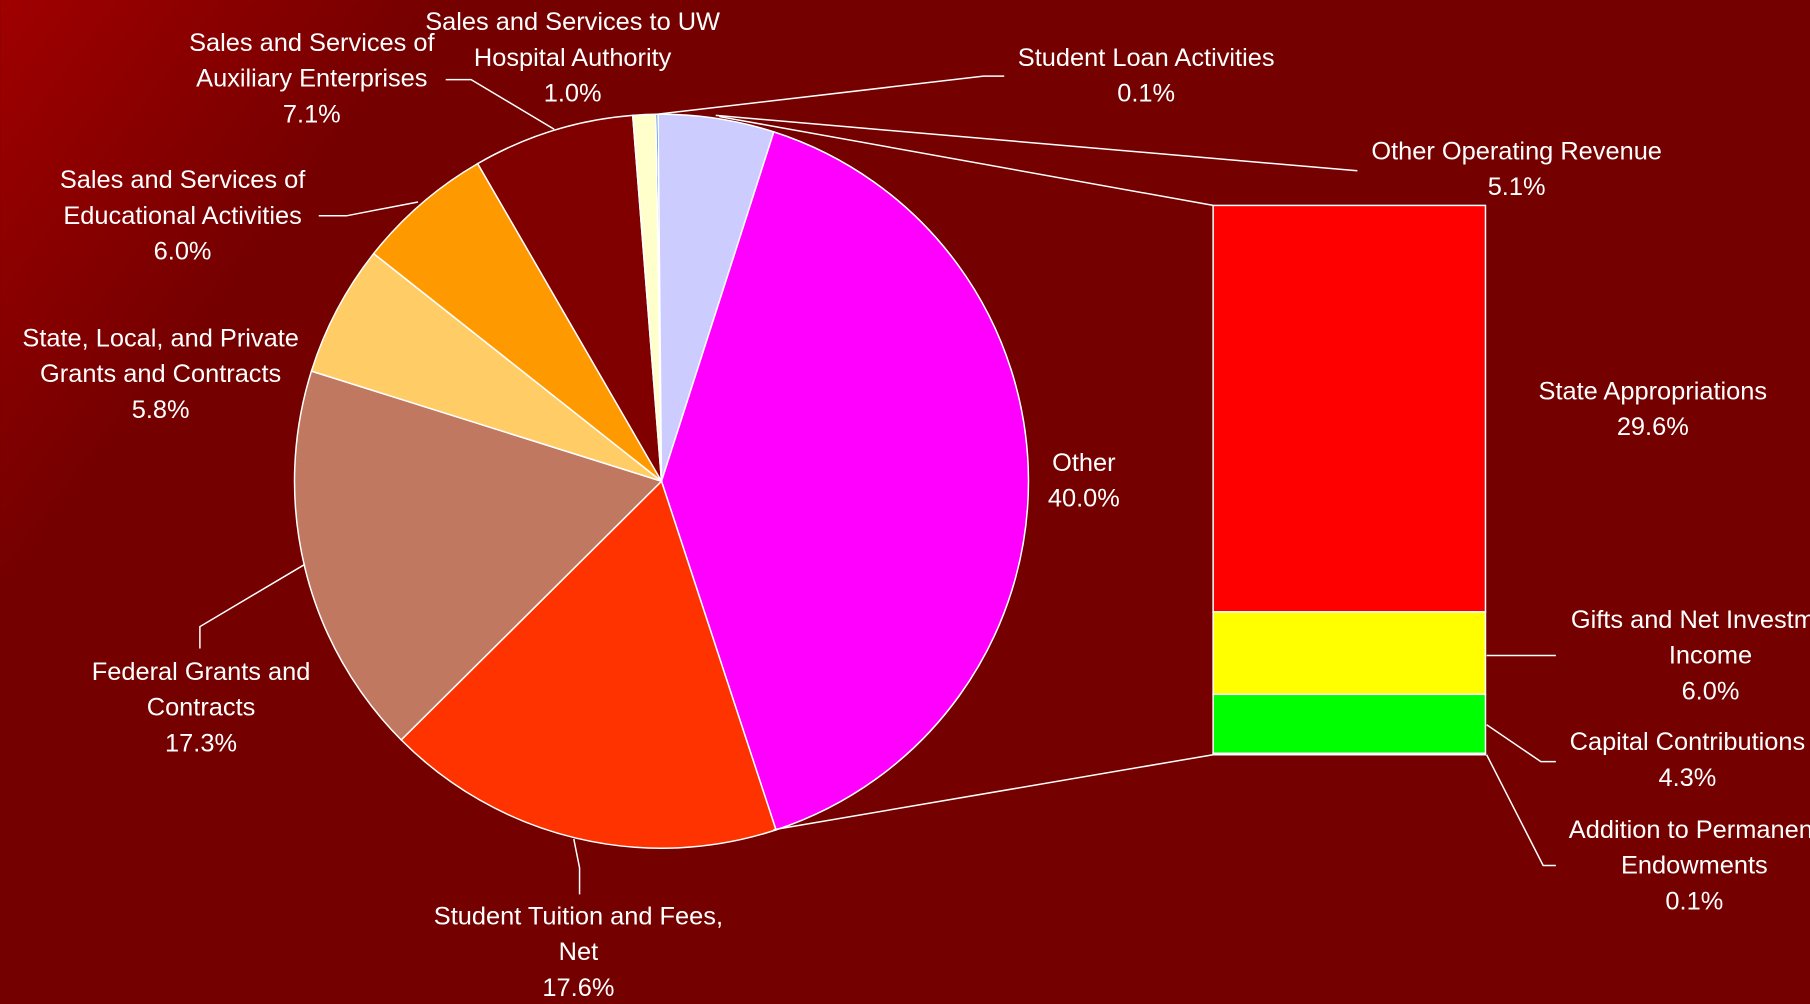 This screenshot has width=1810, height=1004. I want to click on label-line: Other Operating Revenue, so click(1516, 151).